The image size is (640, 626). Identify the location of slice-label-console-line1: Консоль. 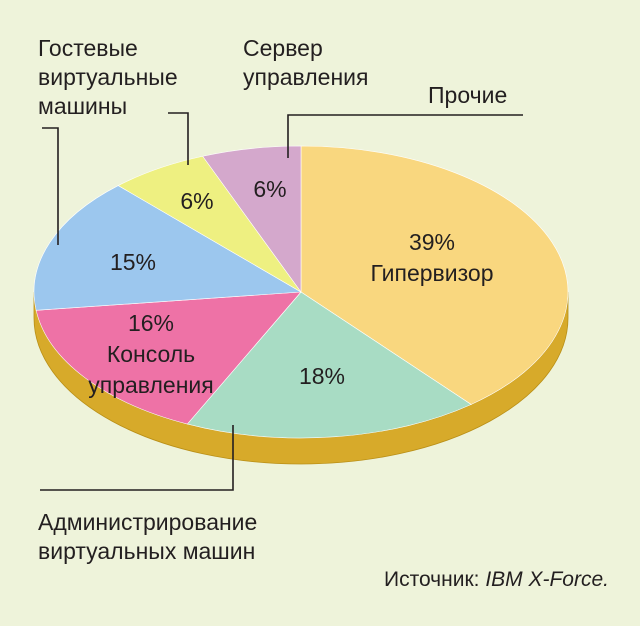
(151, 354).